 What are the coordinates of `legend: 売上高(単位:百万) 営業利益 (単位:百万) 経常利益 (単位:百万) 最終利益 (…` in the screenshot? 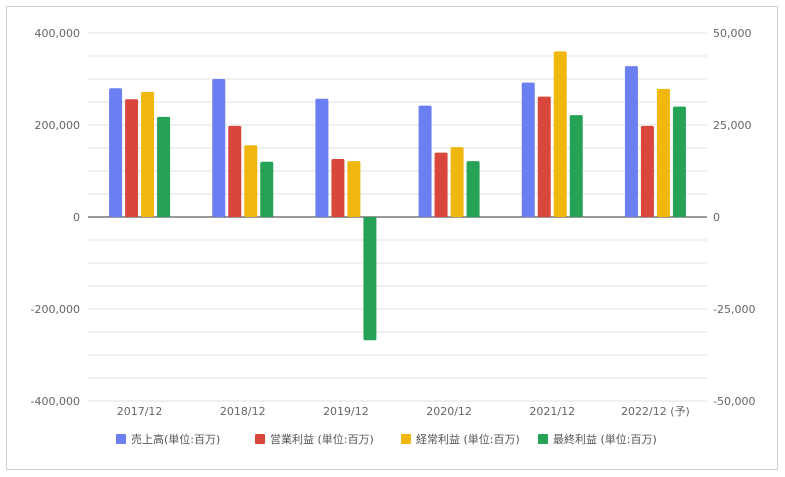 It's located at (386, 439).